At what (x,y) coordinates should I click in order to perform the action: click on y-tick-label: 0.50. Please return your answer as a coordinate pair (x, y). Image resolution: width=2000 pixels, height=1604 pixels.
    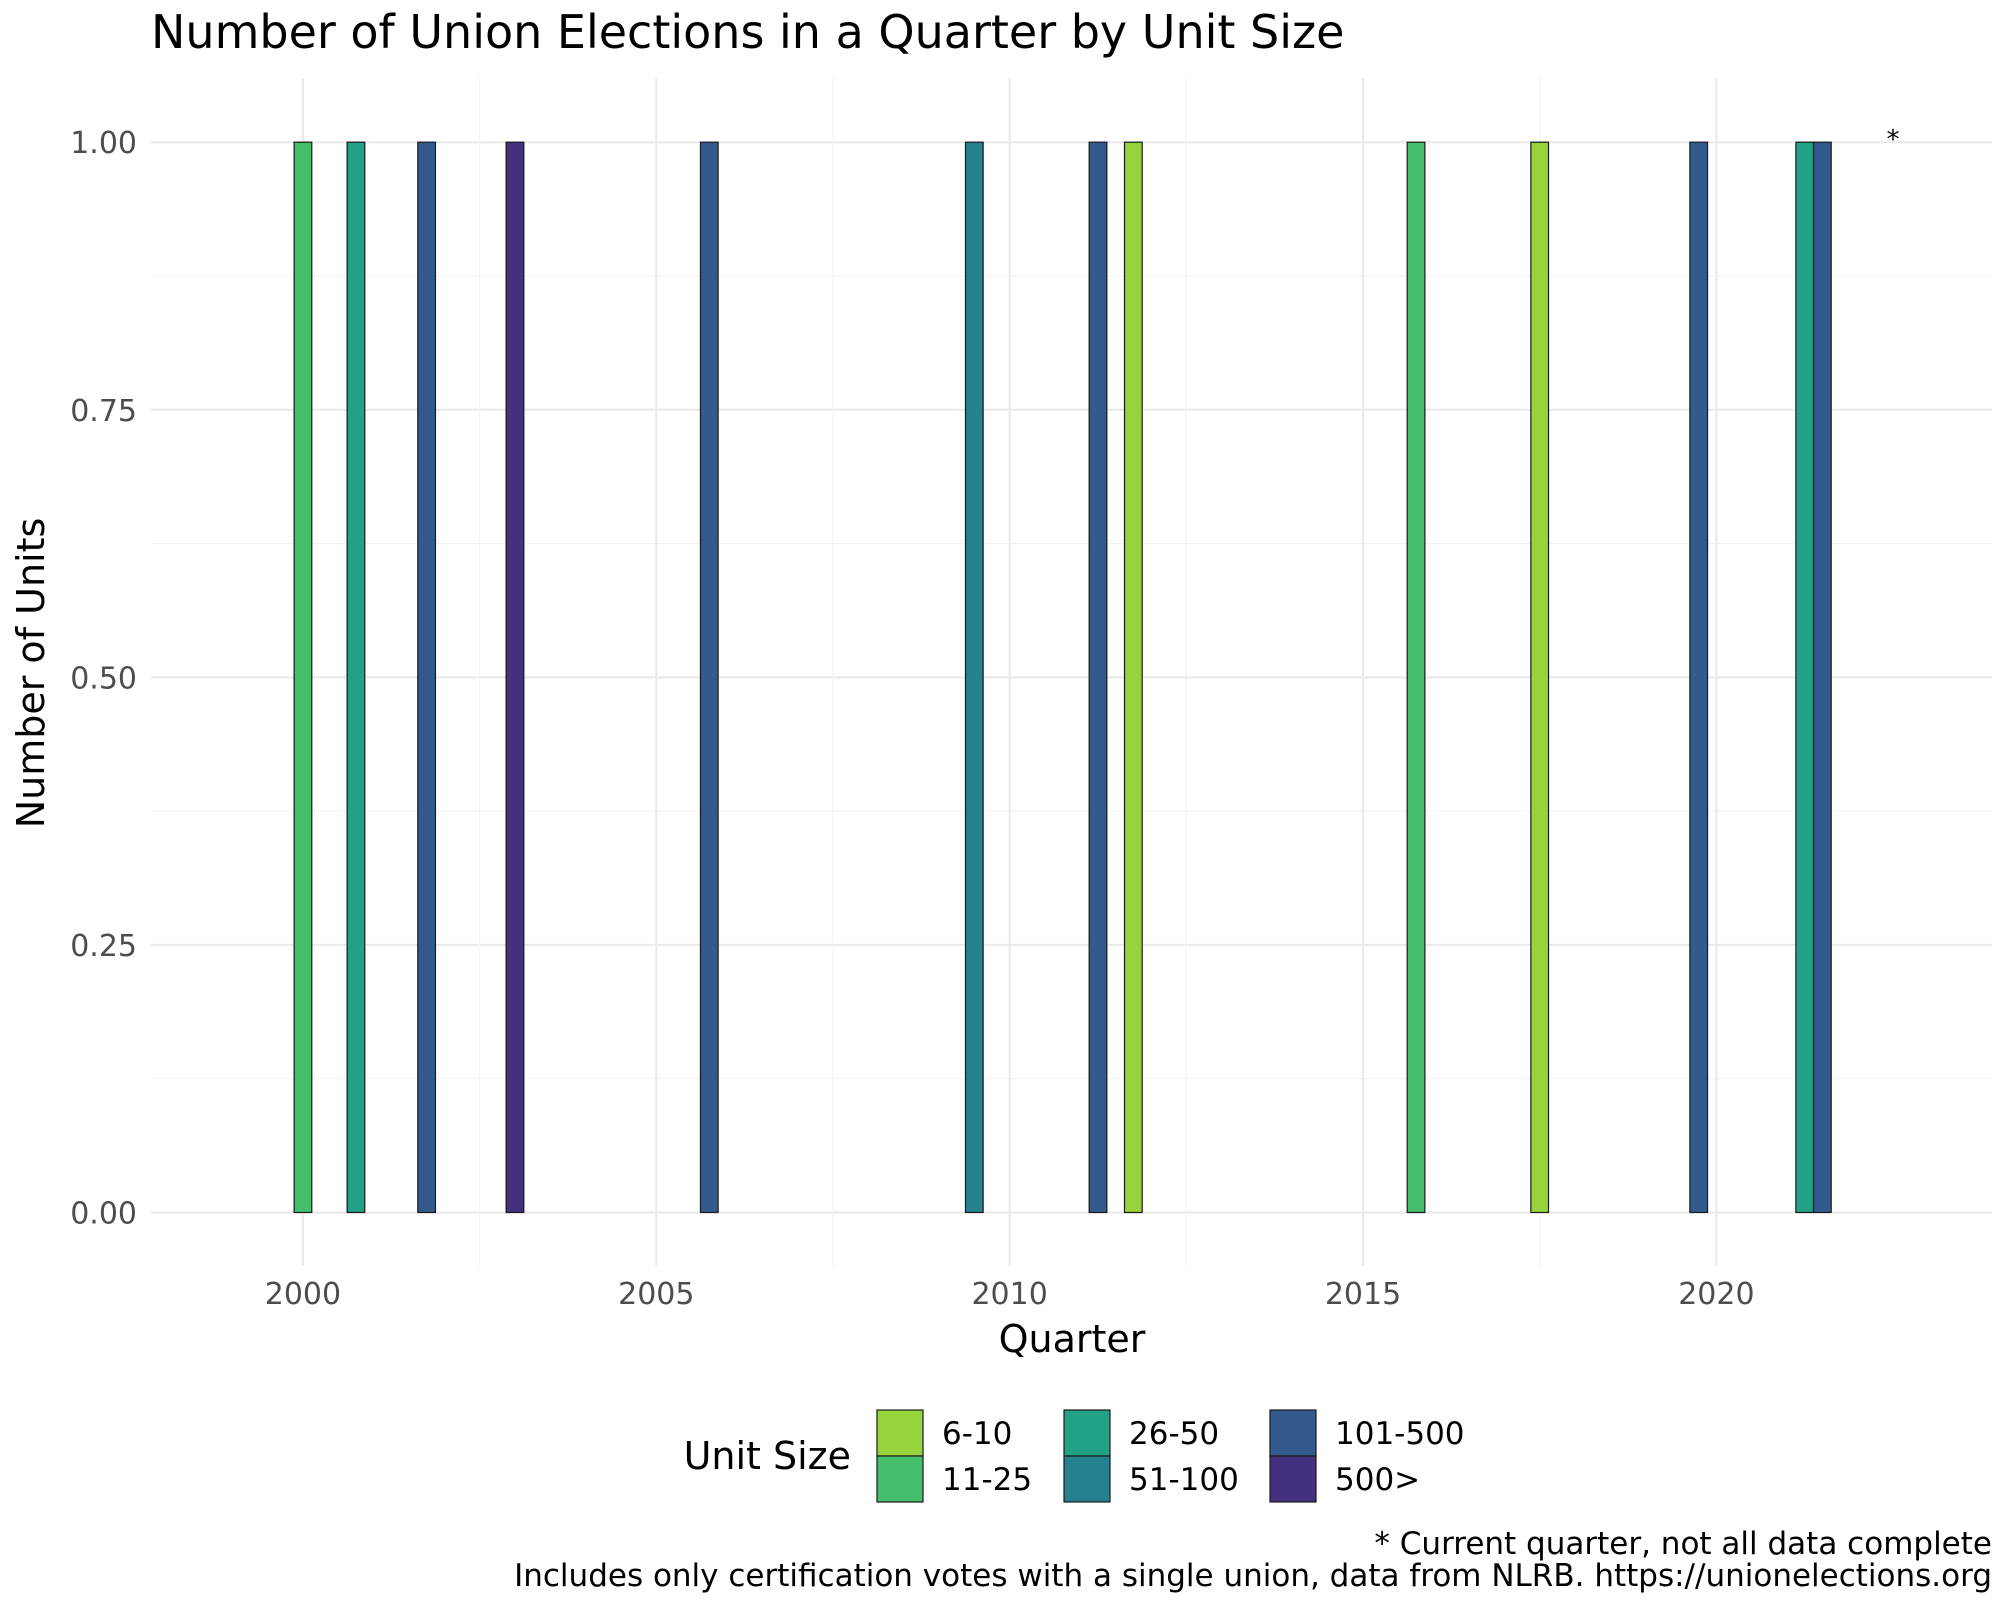
    Looking at the image, I should click on (103, 678).